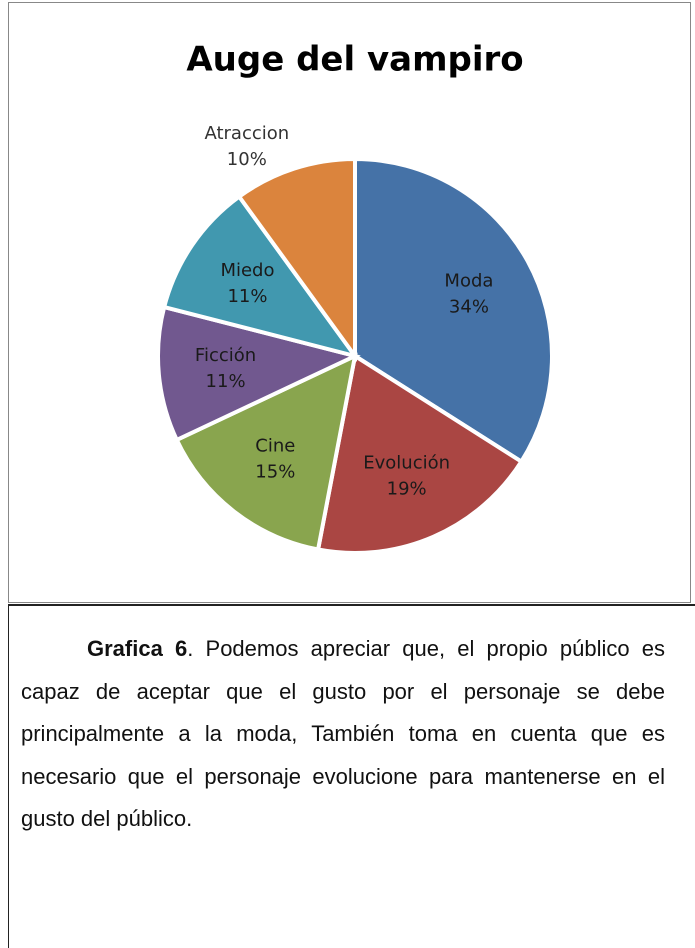  I want to click on slice-label: Moda, so click(468, 280).